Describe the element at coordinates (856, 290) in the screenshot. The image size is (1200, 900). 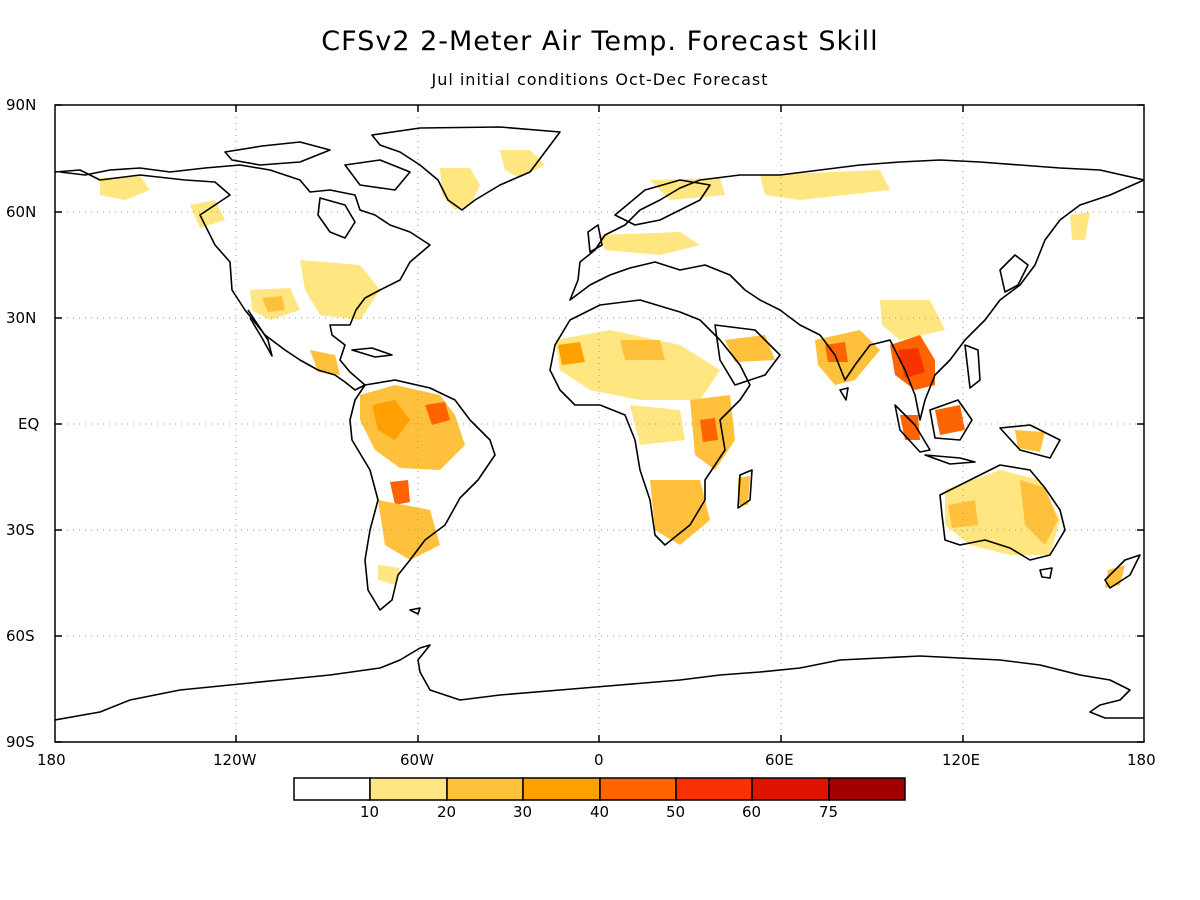
I see `coastline-eurasia` at that location.